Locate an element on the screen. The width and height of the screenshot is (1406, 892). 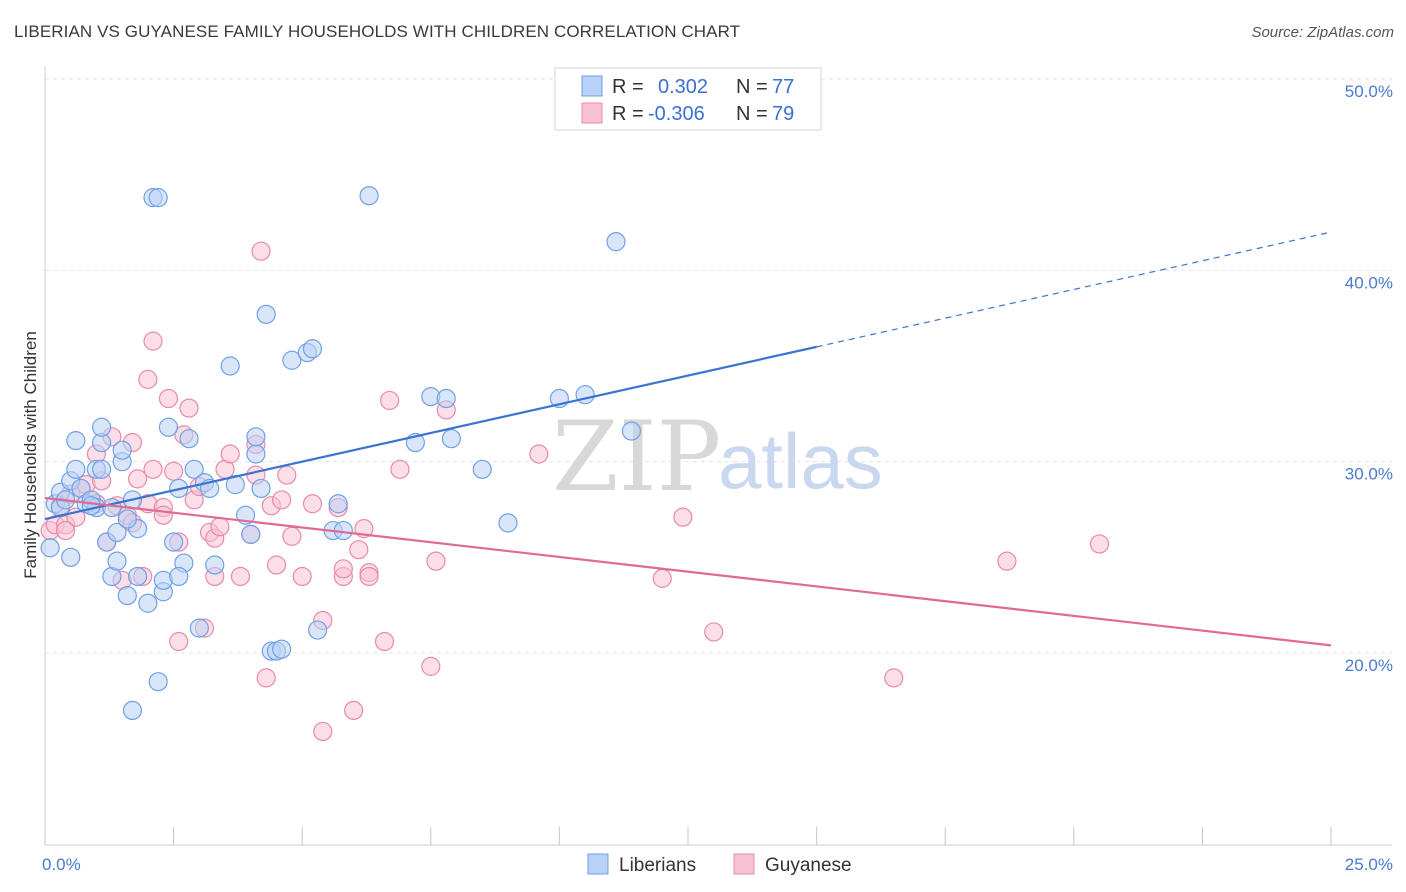
y-tick-label-20: 20.0% is located at coordinates (1369, 665).